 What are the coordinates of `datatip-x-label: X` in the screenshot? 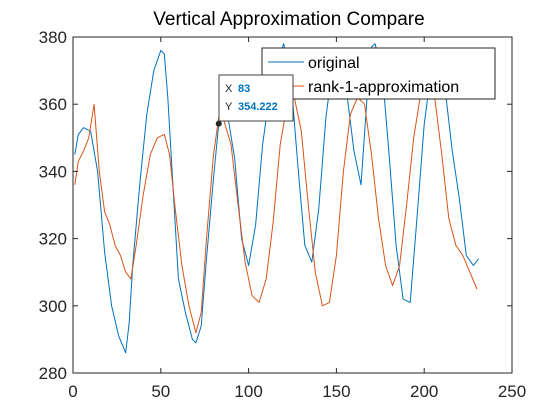 It's located at (229, 89).